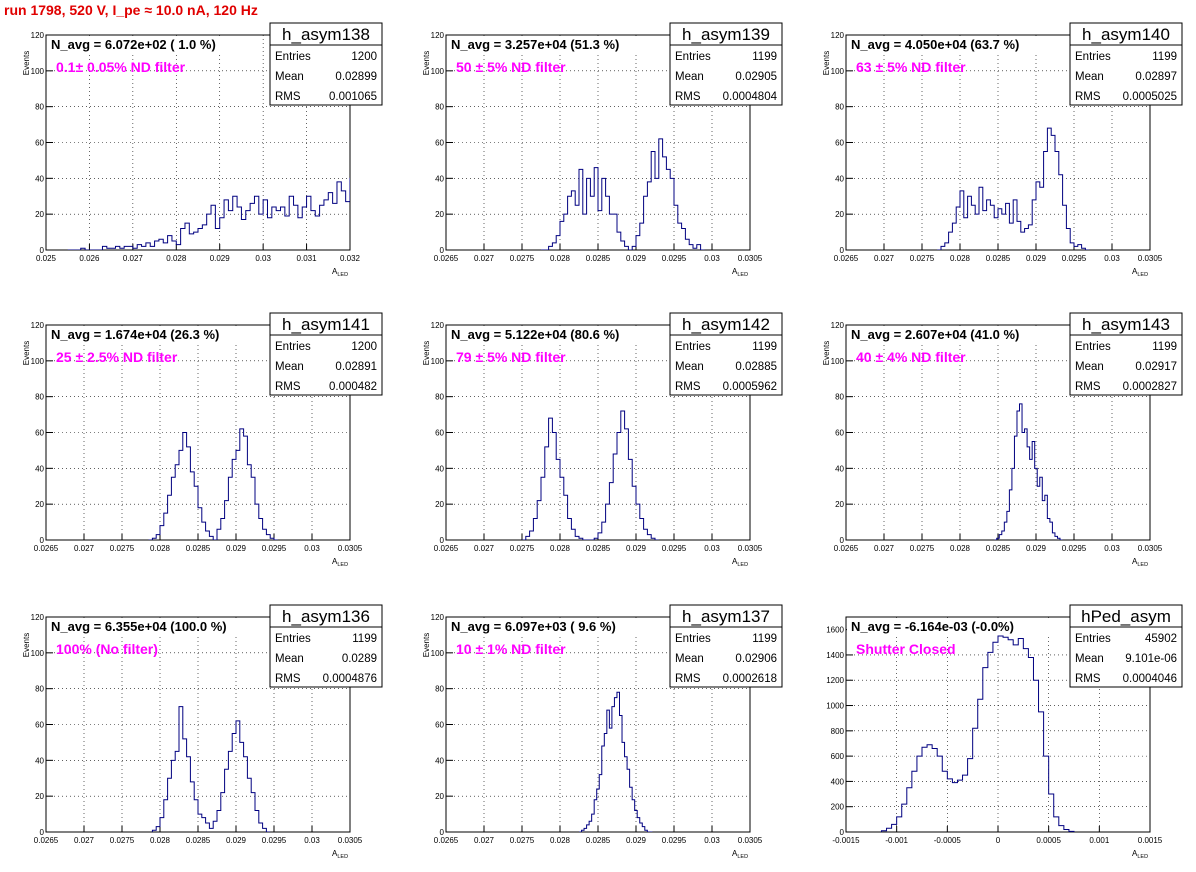 This screenshot has width=1196, height=872. What do you see at coordinates (756, 659) in the screenshot?
I see `stat-value: 0.02906` at bounding box center [756, 659].